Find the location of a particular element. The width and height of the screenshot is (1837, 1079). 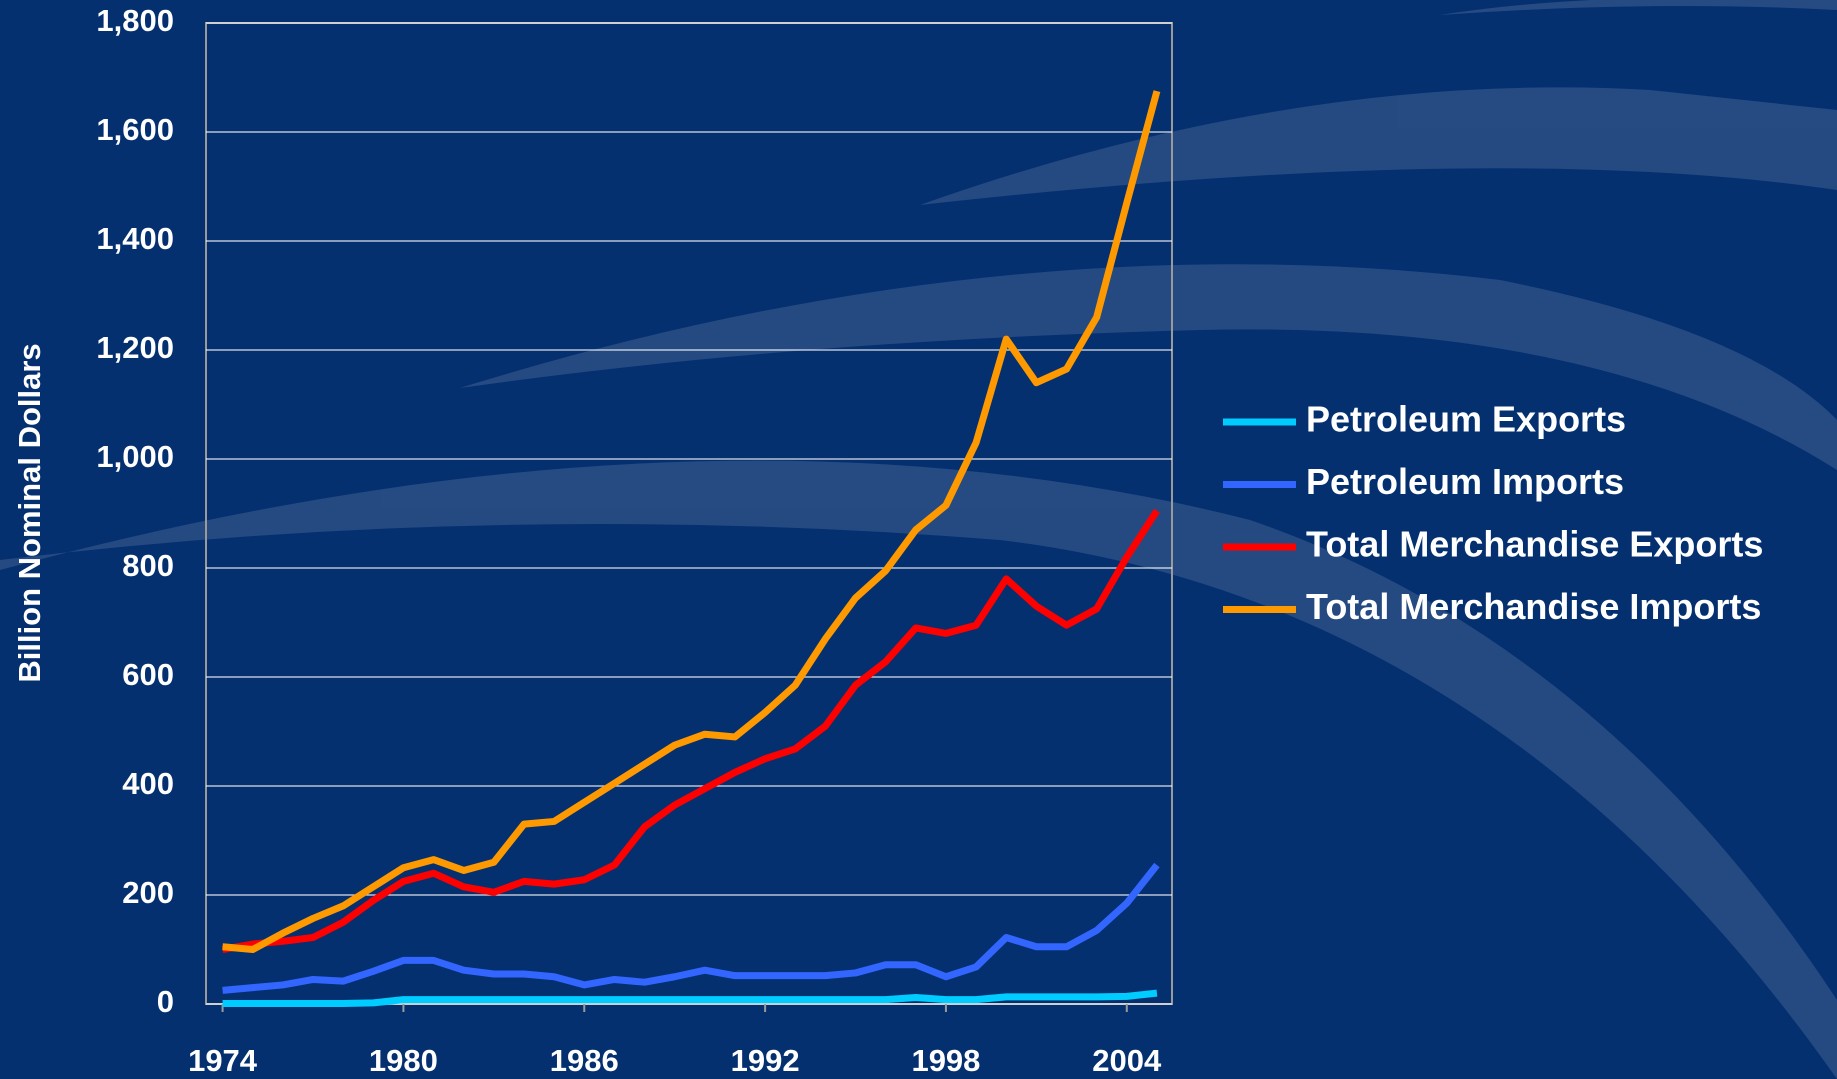

y-tick-label: 1,000 is located at coordinates (135, 456).